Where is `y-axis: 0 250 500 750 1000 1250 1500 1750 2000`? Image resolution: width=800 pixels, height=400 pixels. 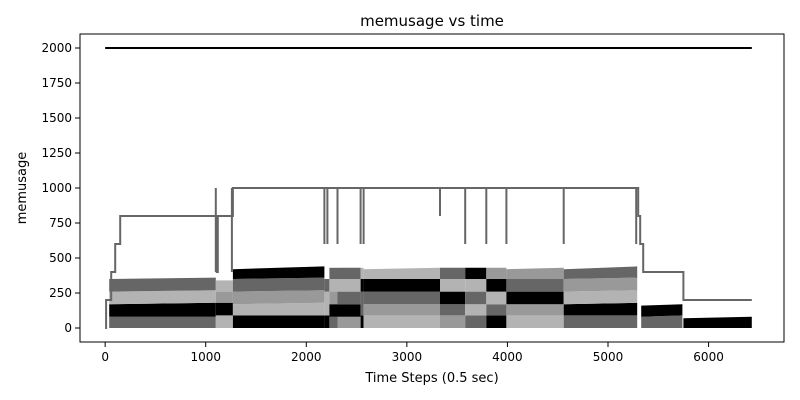
y-axis: 0 250 500 750 1000 1250 1500 1750 2000 is located at coordinates (60, 188).